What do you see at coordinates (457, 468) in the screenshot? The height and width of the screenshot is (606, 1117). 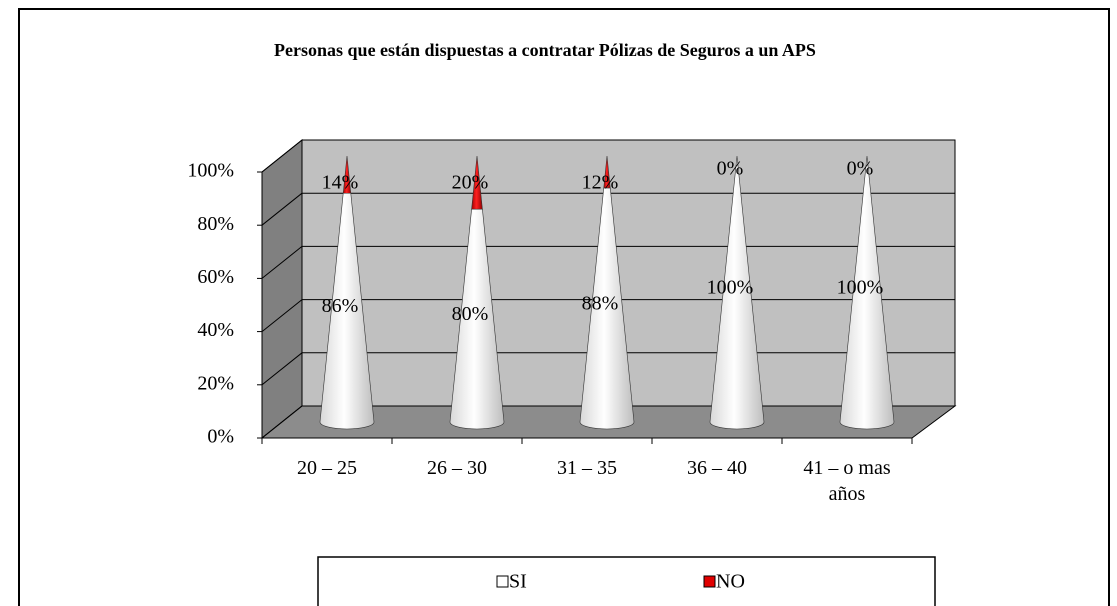 I see `x-tick-label: 26 – 30` at bounding box center [457, 468].